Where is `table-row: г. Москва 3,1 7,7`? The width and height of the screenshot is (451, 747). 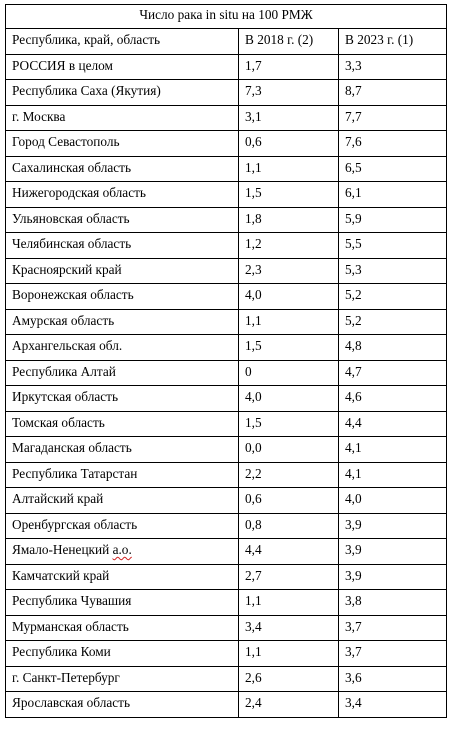
table-row: г. Москва 3,1 7,7 is located at coordinates (226, 117).